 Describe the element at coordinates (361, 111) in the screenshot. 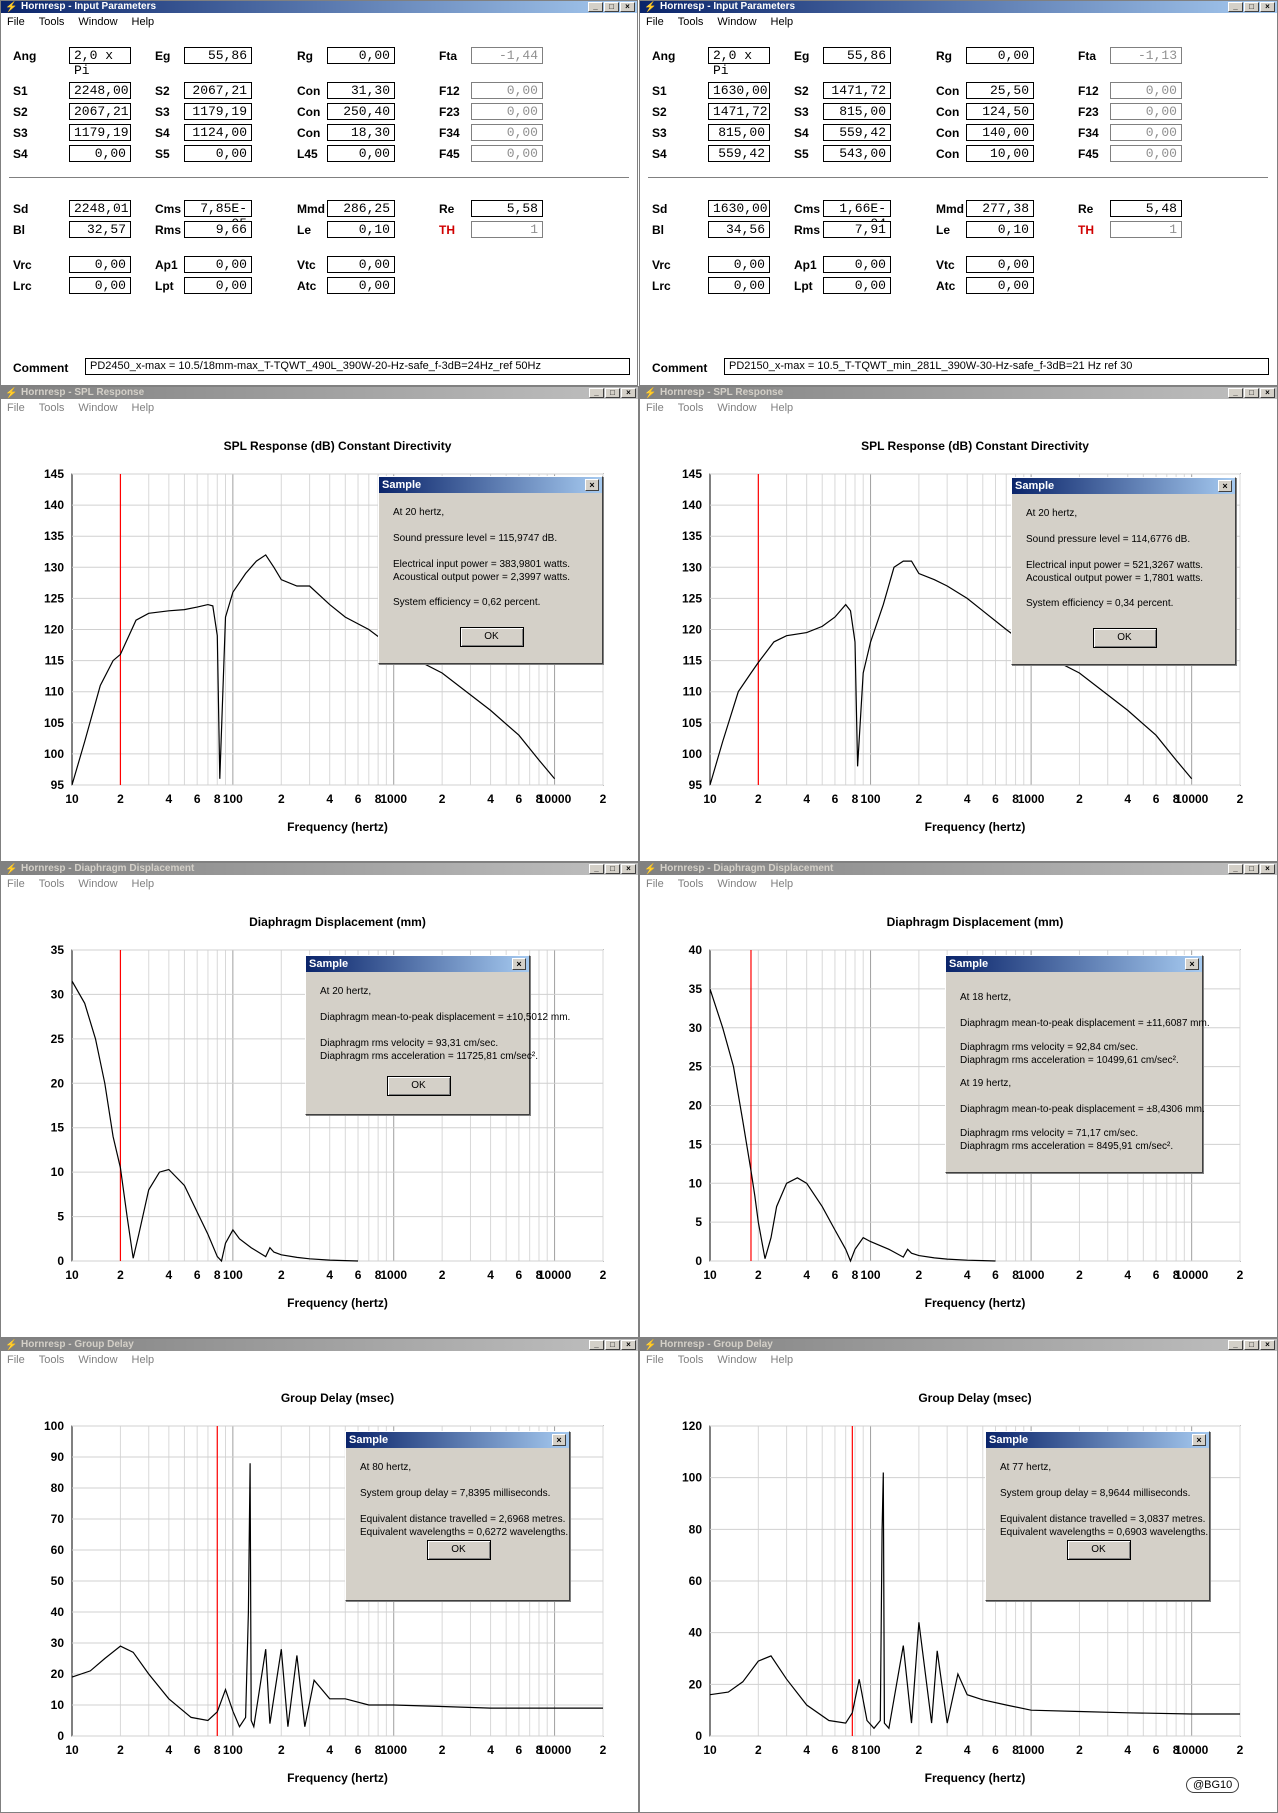

I see `param-field: 250,40` at that location.